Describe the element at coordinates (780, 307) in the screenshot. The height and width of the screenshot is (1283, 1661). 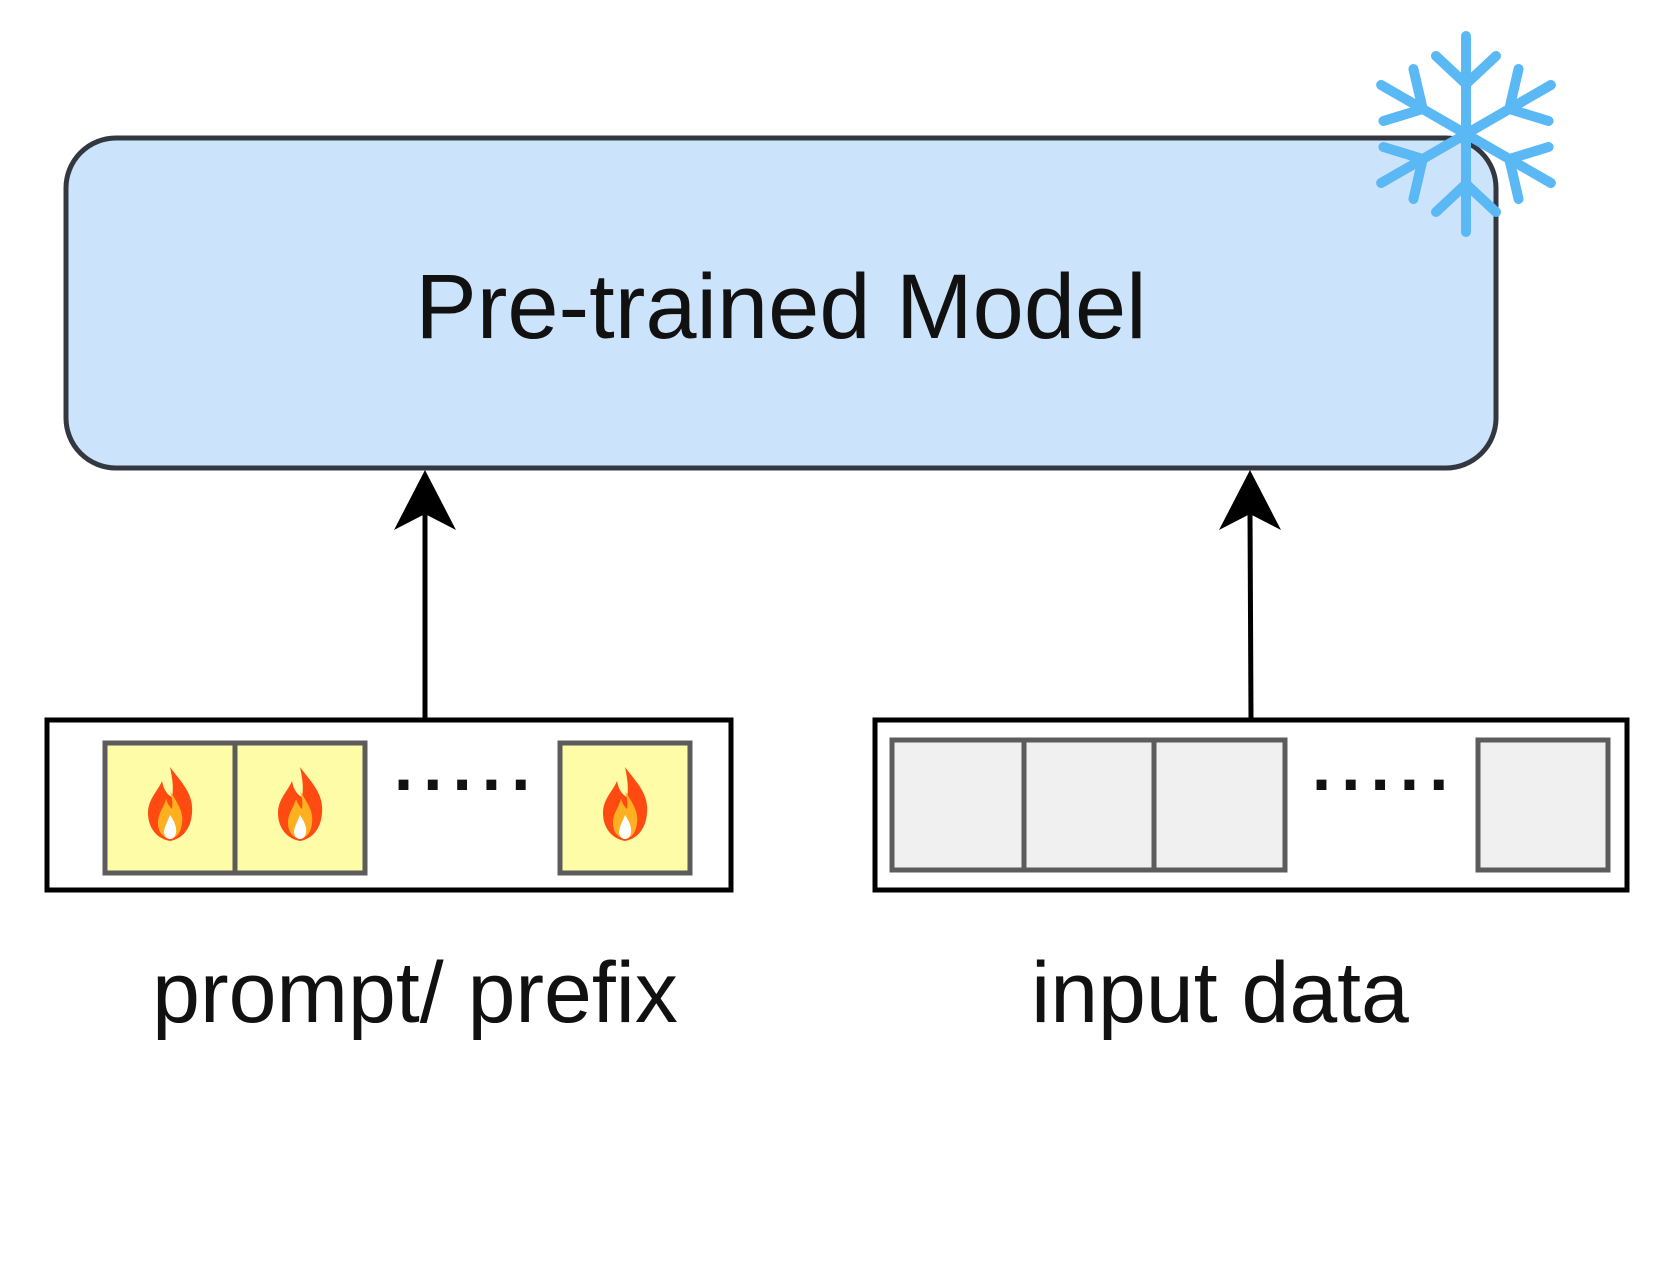
I see `pretrained-model-label: Pre-trained Model` at that location.